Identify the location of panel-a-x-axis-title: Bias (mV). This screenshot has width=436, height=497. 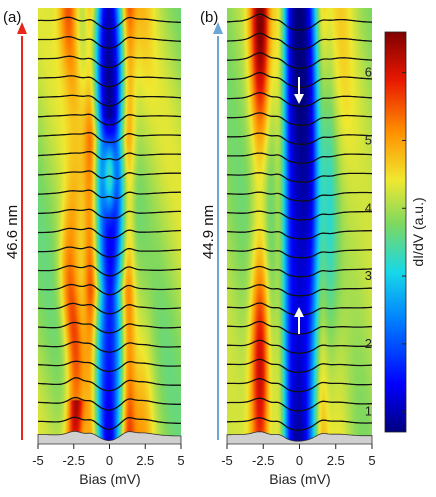
(109, 479).